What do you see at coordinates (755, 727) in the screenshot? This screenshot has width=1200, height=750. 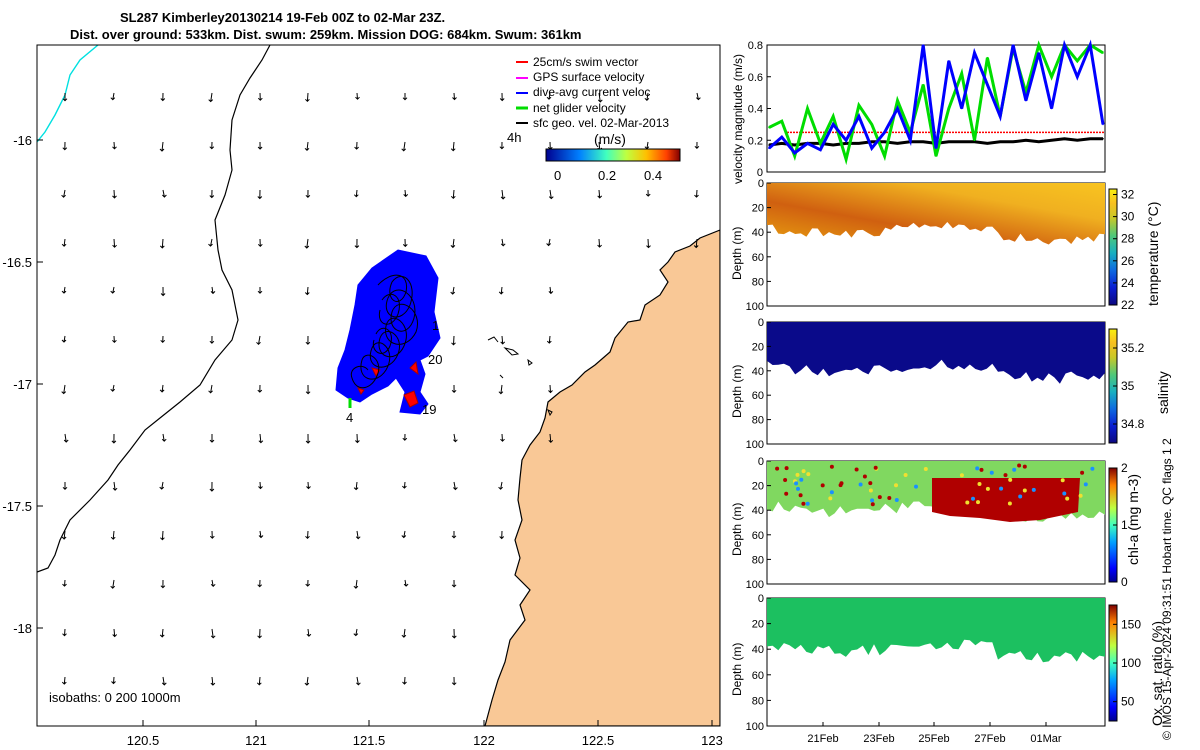 I see `oxygen-depth-tick-label: 100` at bounding box center [755, 727].